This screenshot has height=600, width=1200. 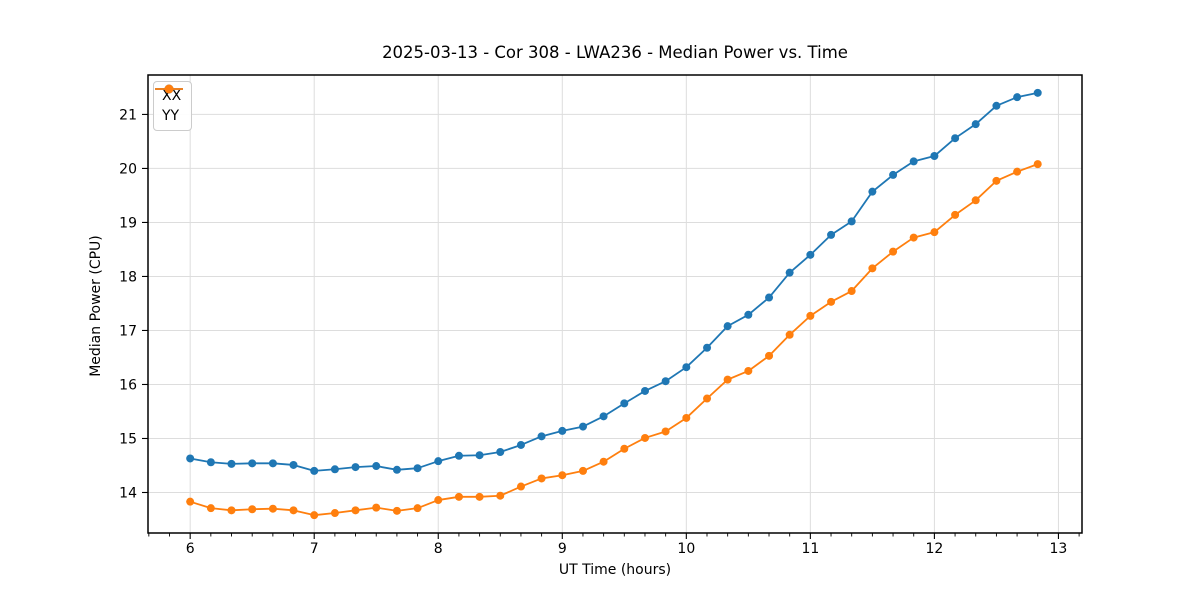 I want to click on legend: XX YY, so click(x=173, y=106).